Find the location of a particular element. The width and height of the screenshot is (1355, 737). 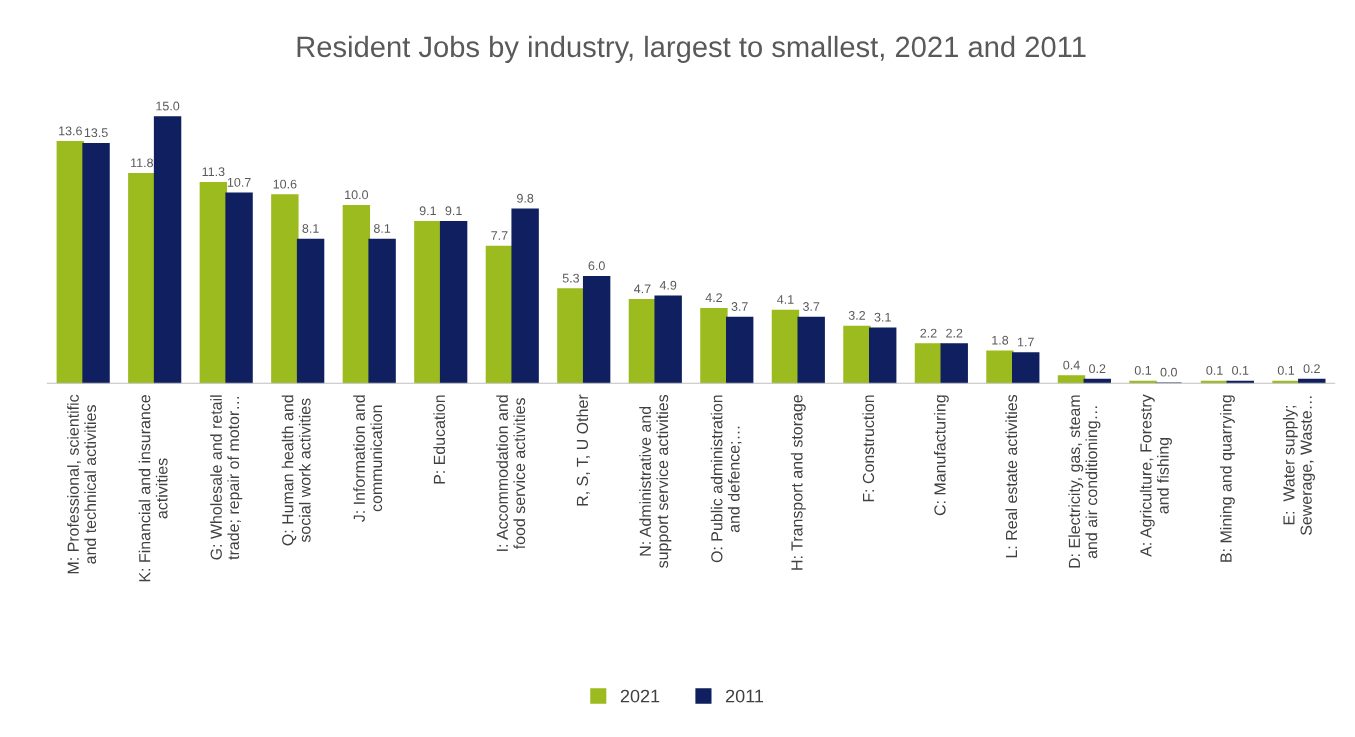

legend-label: 2021 is located at coordinates (640, 696).